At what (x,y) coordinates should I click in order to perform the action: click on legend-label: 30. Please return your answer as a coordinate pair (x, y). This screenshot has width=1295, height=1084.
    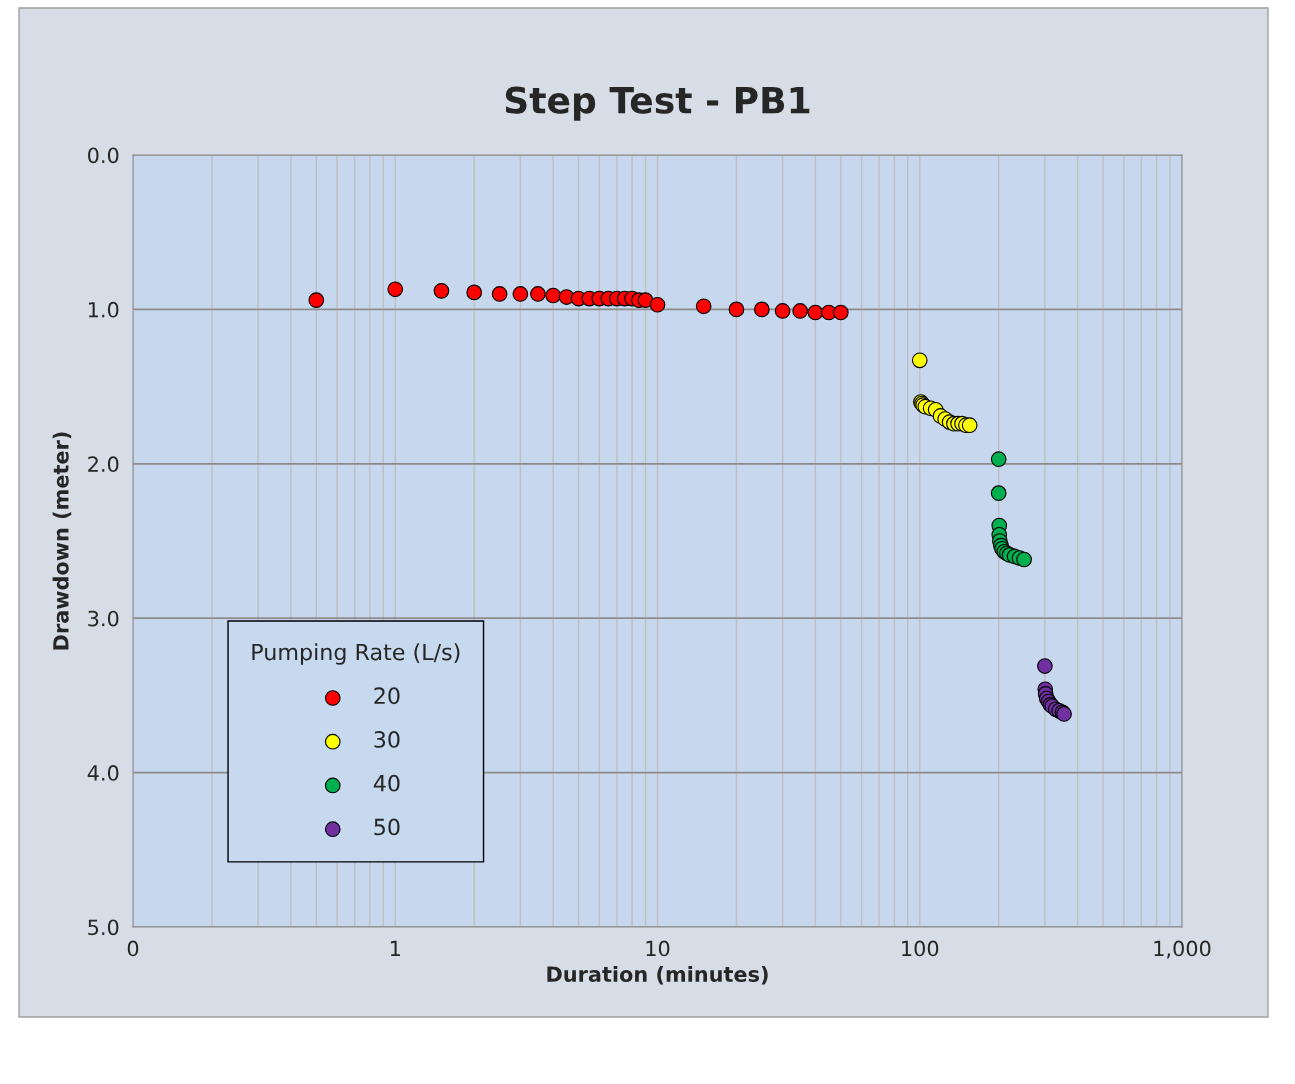
    Looking at the image, I should click on (387, 739).